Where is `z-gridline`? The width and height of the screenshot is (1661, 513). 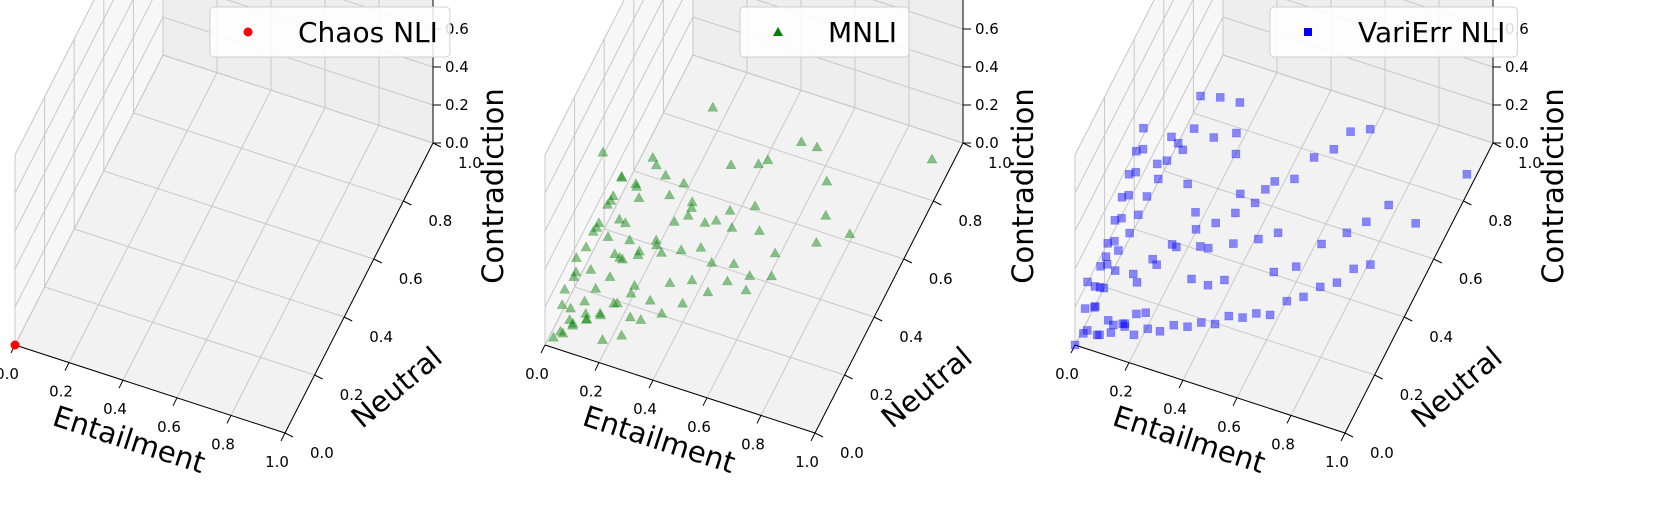 z-gridline is located at coordinates (1114, 78).